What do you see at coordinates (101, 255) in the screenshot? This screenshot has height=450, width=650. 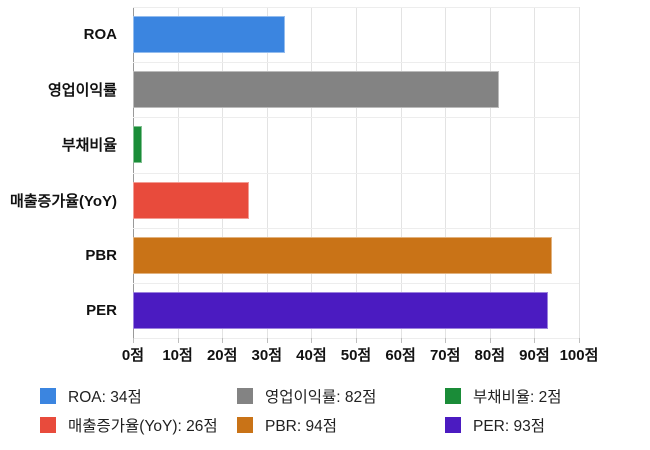 I see `category-label: PBR` at bounding box center [101, 255].